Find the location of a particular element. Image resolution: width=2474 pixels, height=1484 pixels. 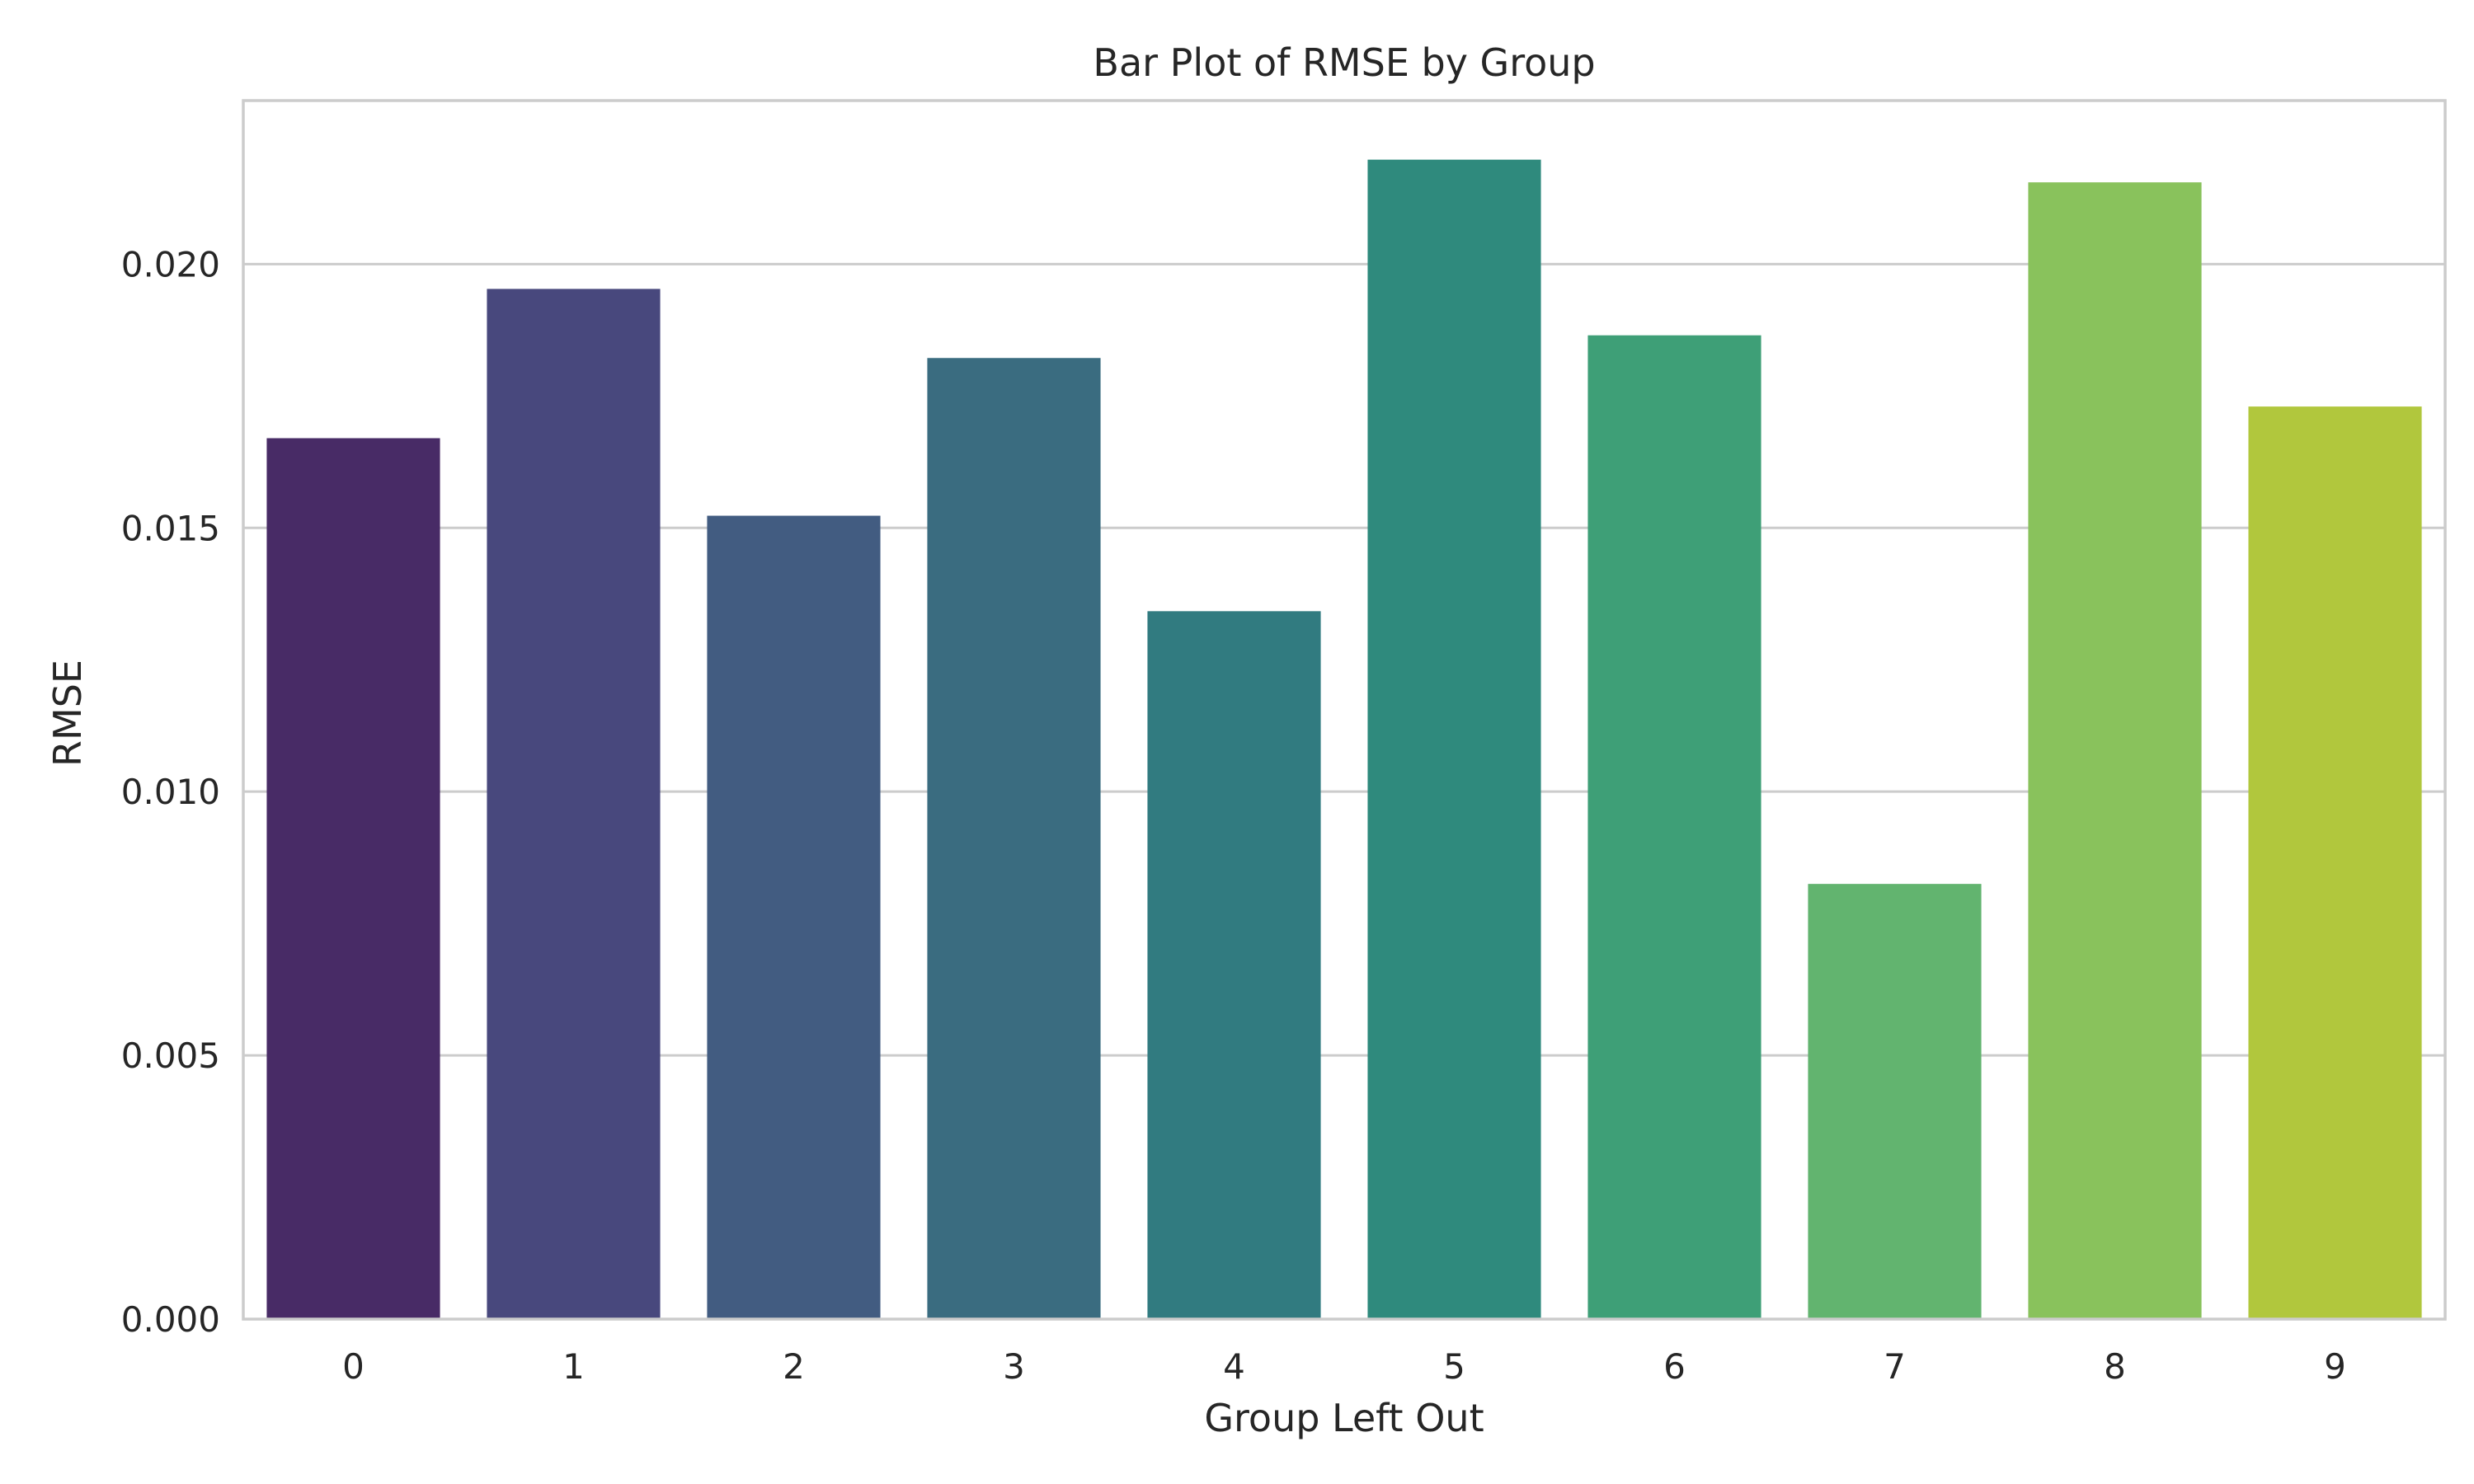

y-tick-labels: 0.000 0.005 0.010 0.015 0.020 is located at coordinates (170, 792).